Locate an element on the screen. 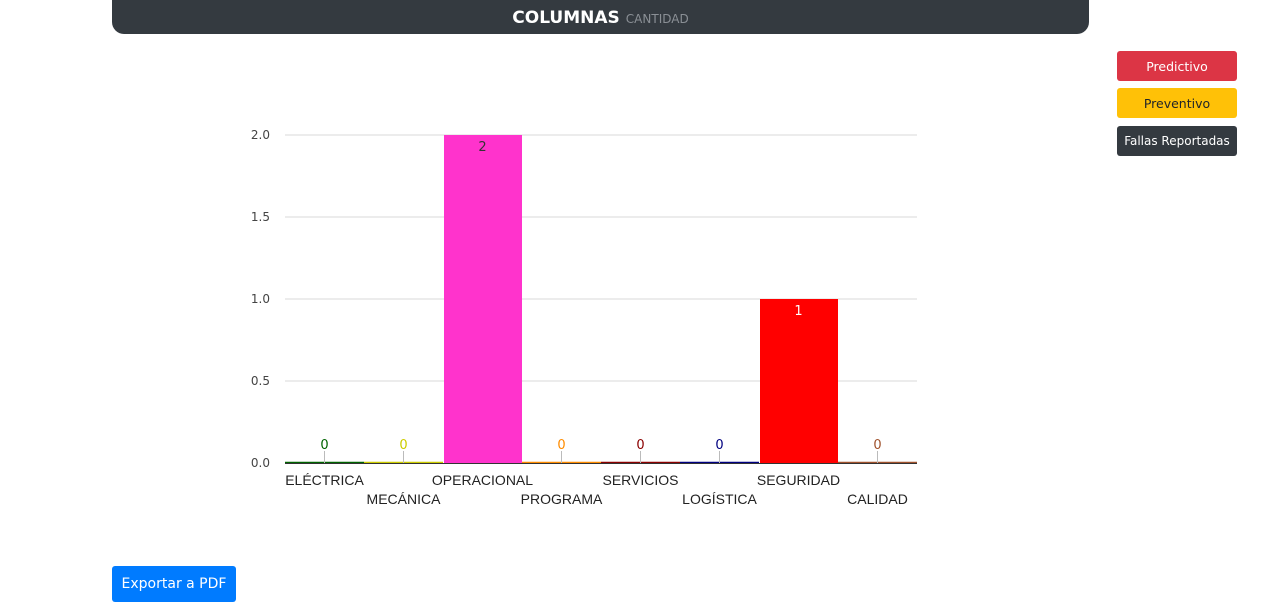 This screenshot has height=611, width=1280. x-tick-label: SERVICIOS is located at coordinates (641, 480).